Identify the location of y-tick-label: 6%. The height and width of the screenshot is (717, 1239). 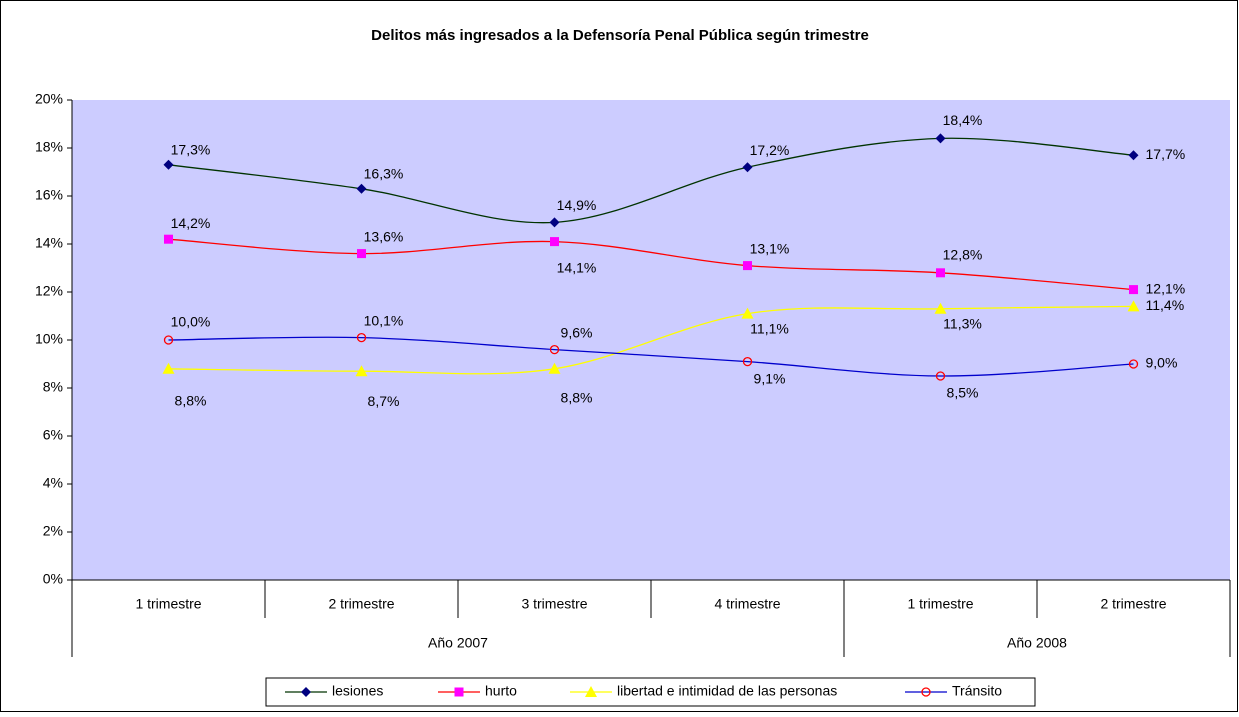
(53, 435).